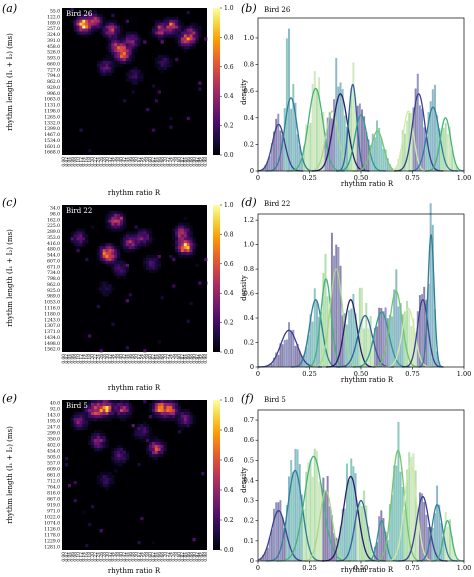  Describe the element at coordinates (229, 8) in the screenshot. I see `colorbar-tick-label: 1.0` at that location.